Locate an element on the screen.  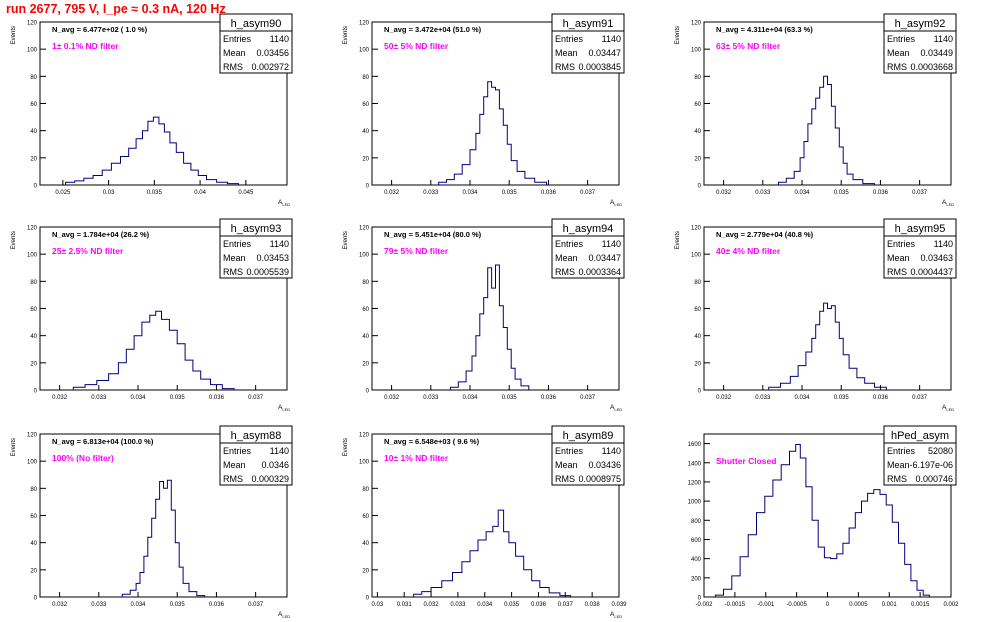
x-tick-label: 0.037 is located at coordinates (588, 398).